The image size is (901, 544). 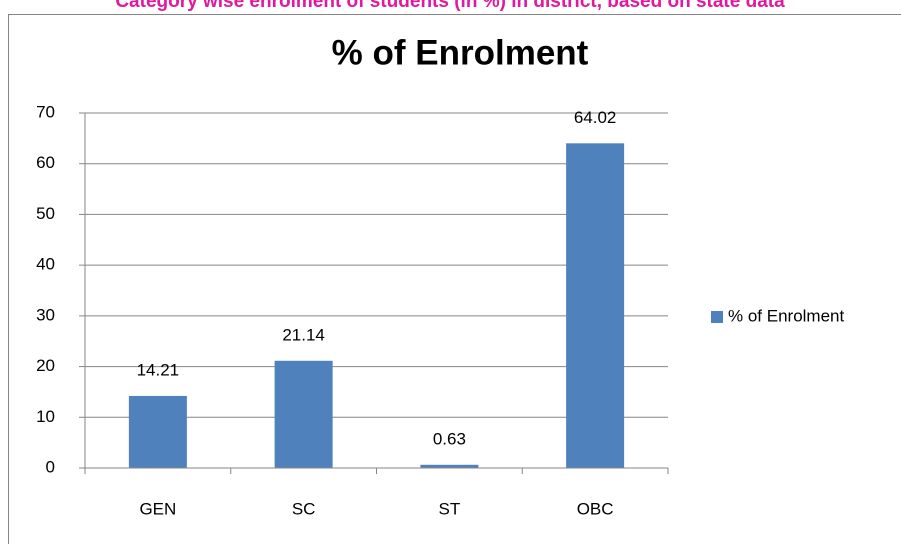 I want to click on y-tick-label: 20, so click(x=45, y=365).